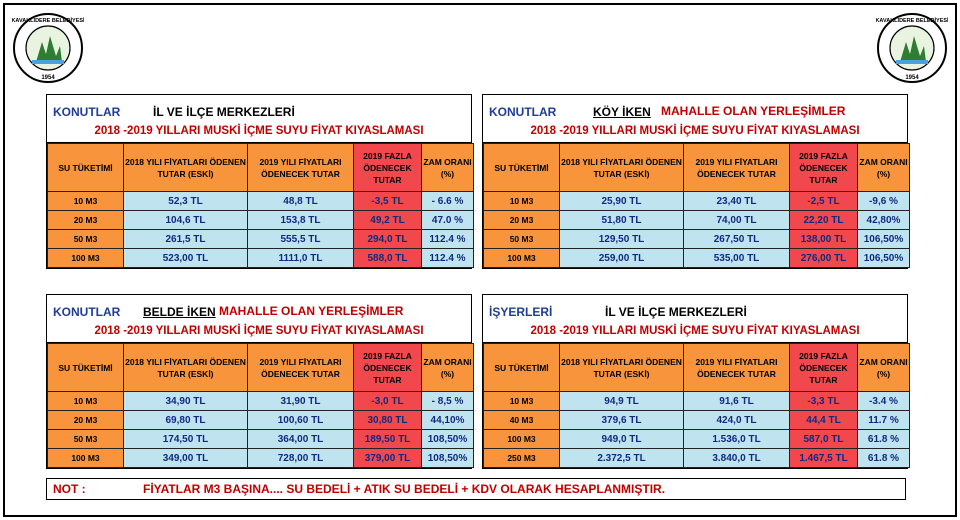  What do you see at coordinates (260, 239) in the screenshot?
I see `table-row: 50 M3 261,5 TL 555,5 TL 294,0 TL 112.4 %` at bounding box center [260, 239].